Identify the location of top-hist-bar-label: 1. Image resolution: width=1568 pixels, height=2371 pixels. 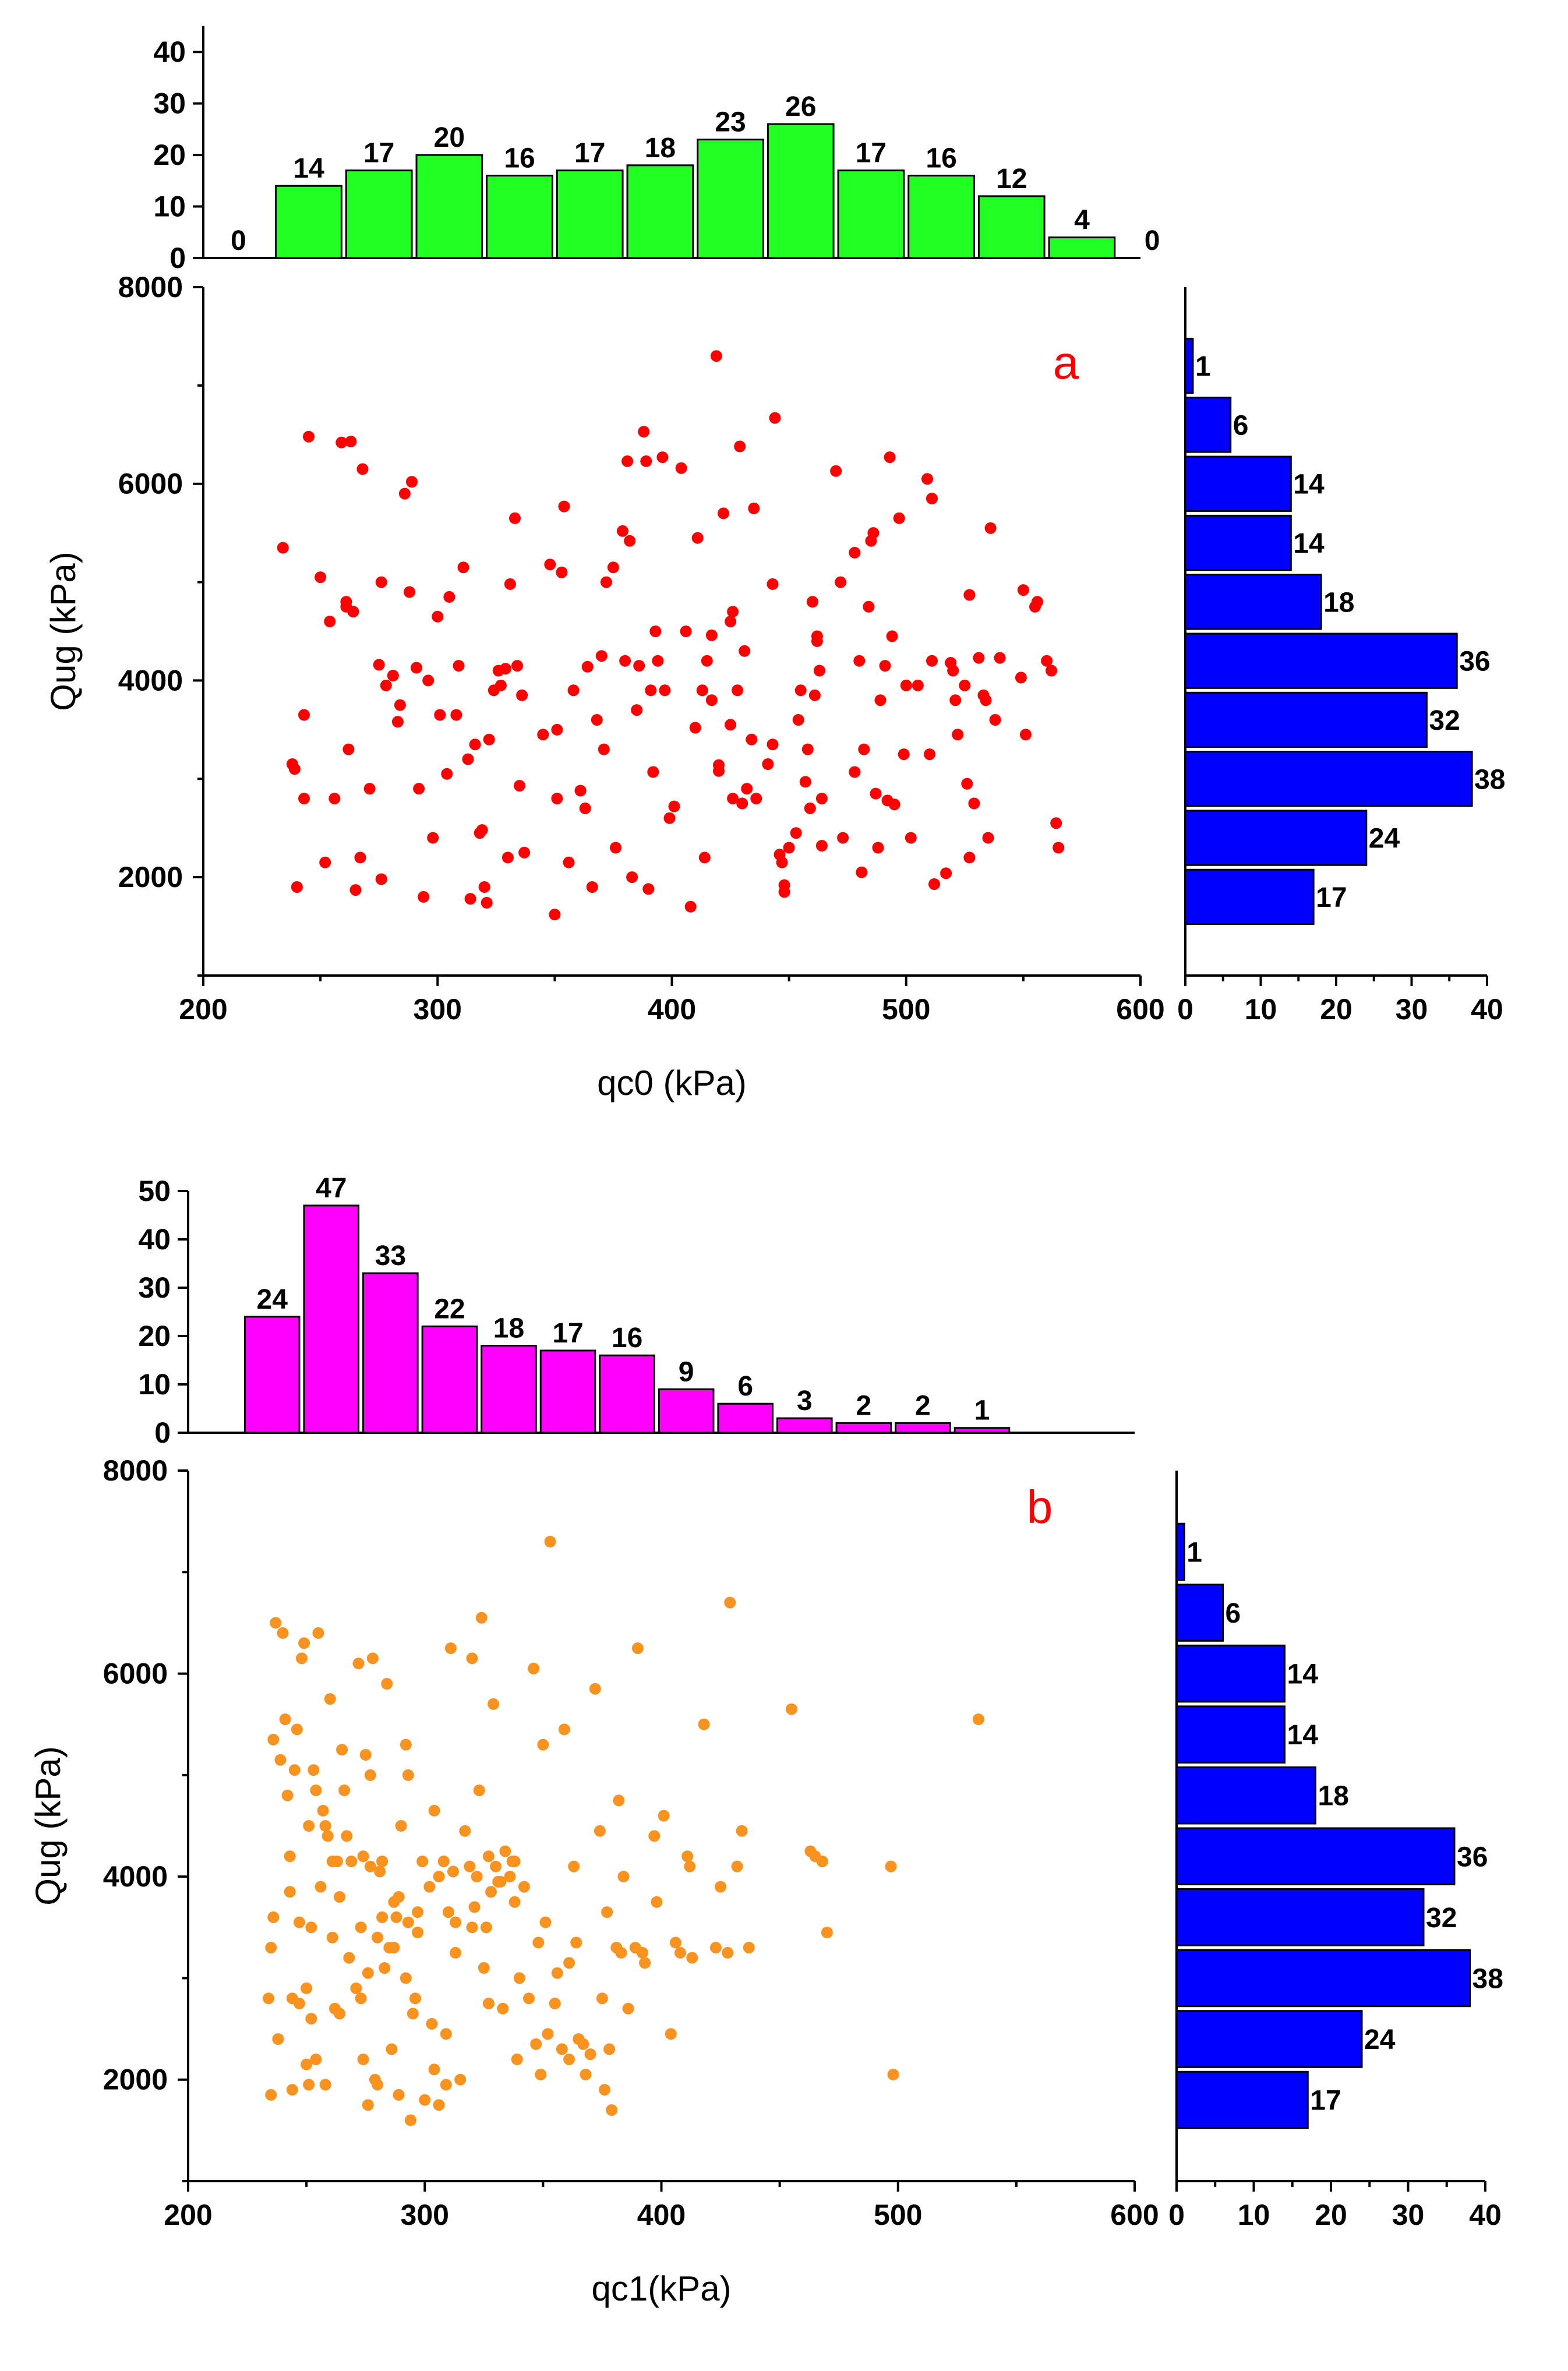
(982, 1410).